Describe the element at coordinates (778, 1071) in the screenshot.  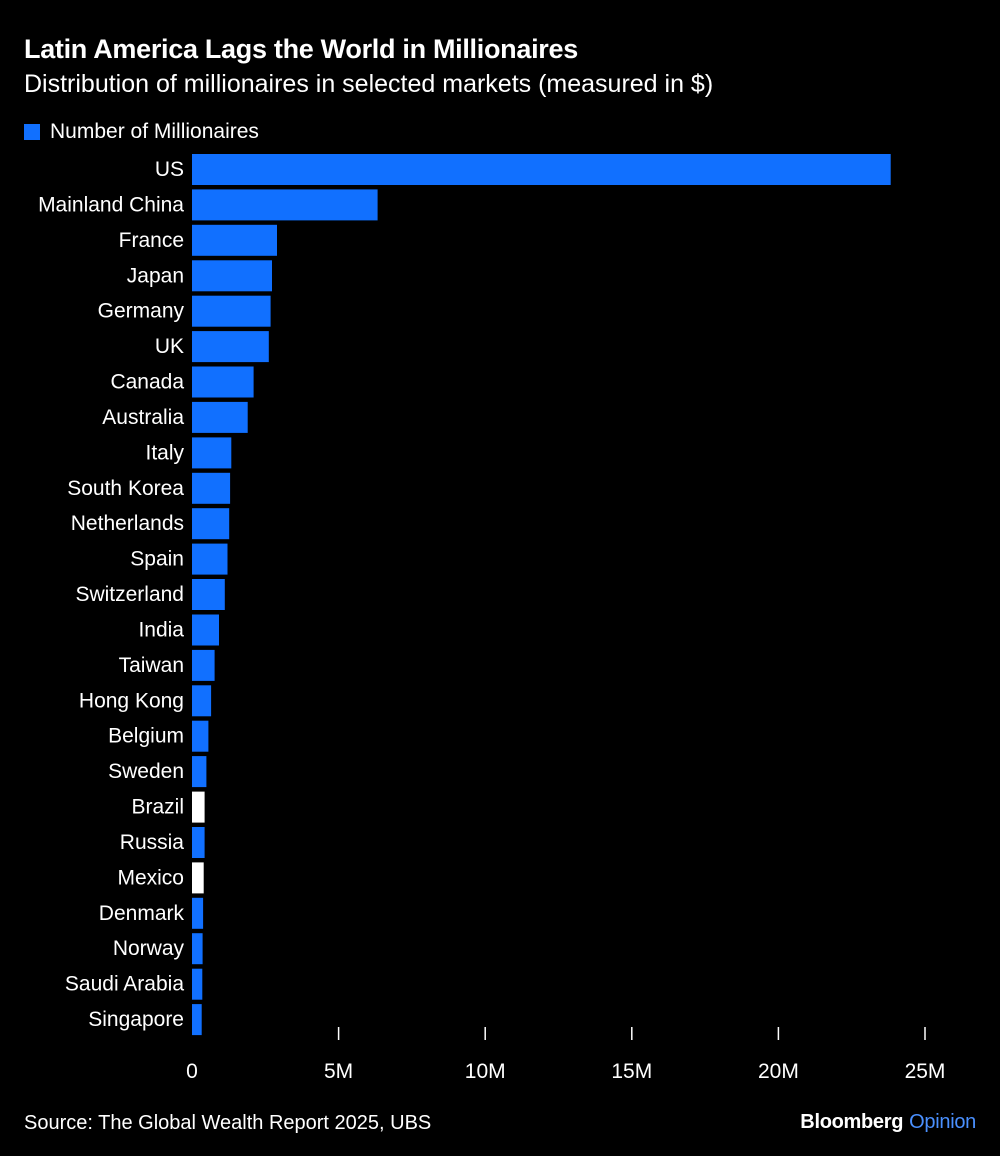
I see `x-tick-label: 20M` at that location.